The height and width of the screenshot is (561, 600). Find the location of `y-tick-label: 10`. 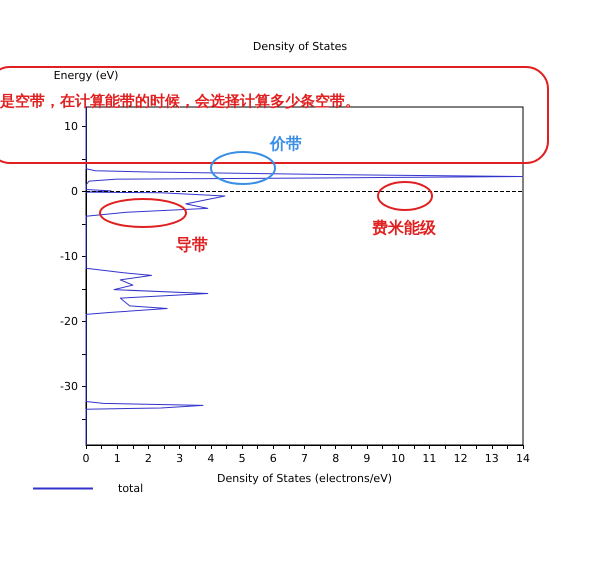

y-tick-label: 10 is located at coordinates (71, 126).